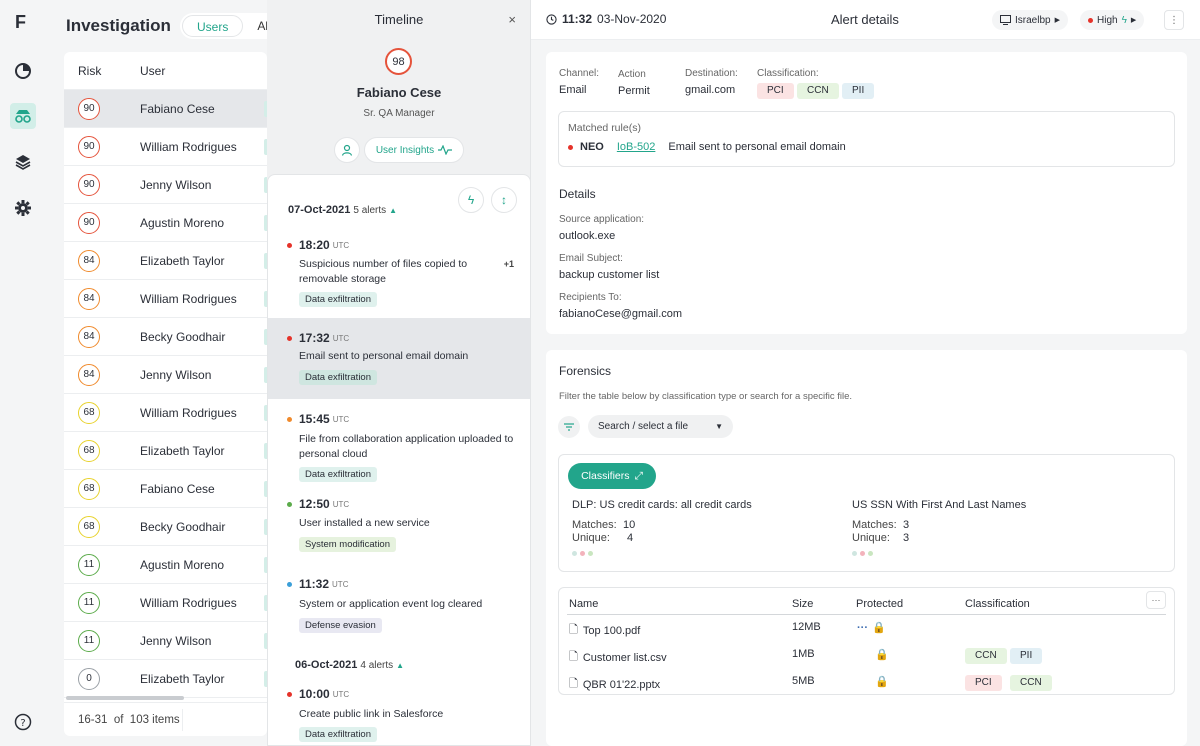 The height and width of the screenshot is (746, 1200). Describe the element at coordinates (803, 604) in the screenshot. I see `size-column-header: Size` at that location.